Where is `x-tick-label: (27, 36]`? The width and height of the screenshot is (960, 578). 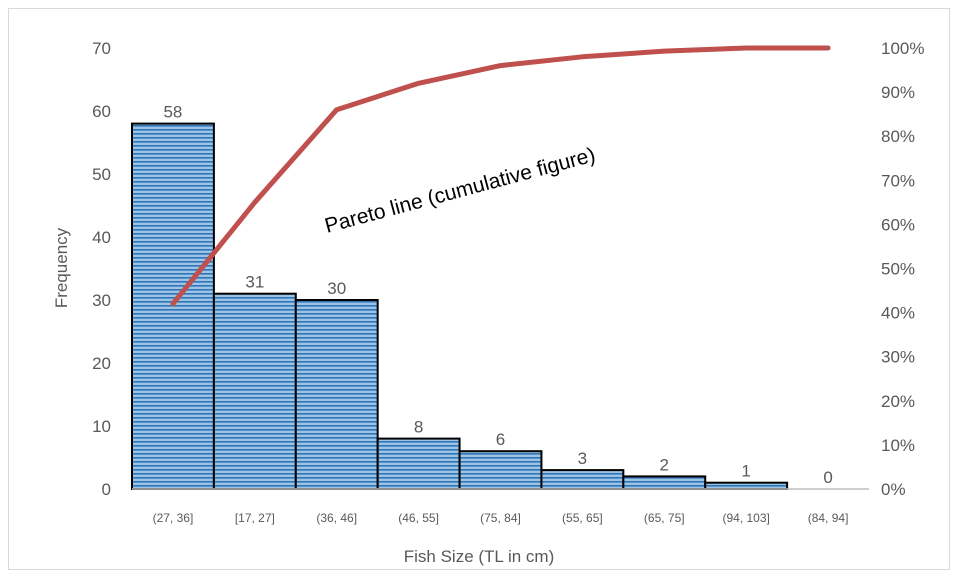
x-tick-label: (27, 36] is located at coordinates (173, 518).